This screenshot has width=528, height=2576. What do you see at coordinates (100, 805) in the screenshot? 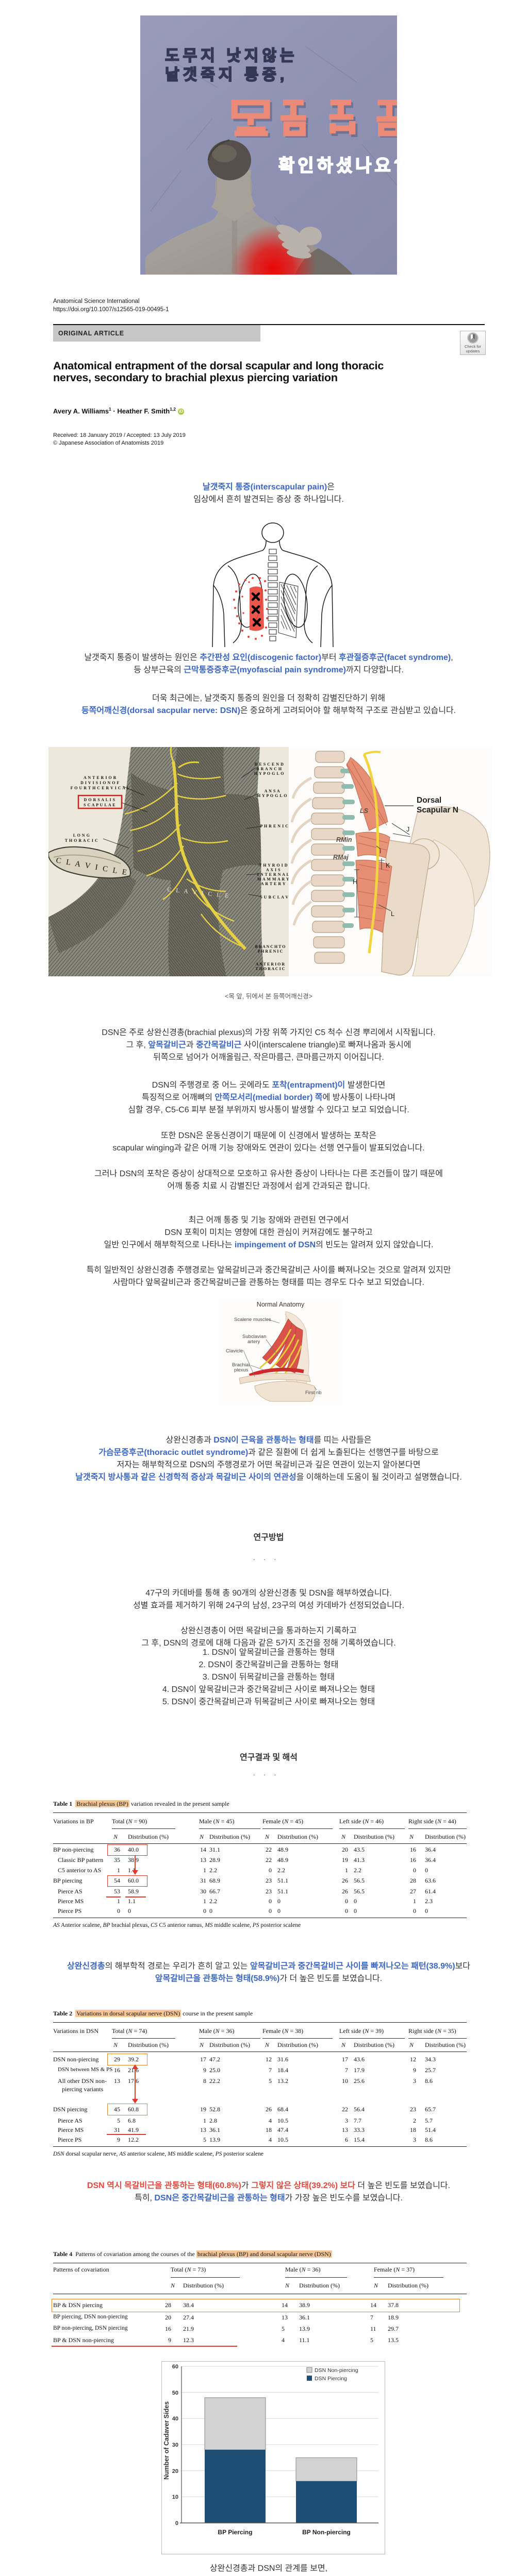
I see `svg-text: S C A P U L A E` at bounding box center [100, 805].